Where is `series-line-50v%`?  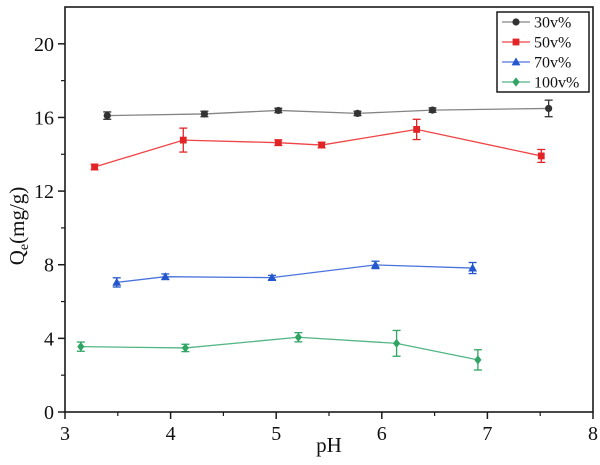
series-line-50v% is located at coordinates (318, 148).